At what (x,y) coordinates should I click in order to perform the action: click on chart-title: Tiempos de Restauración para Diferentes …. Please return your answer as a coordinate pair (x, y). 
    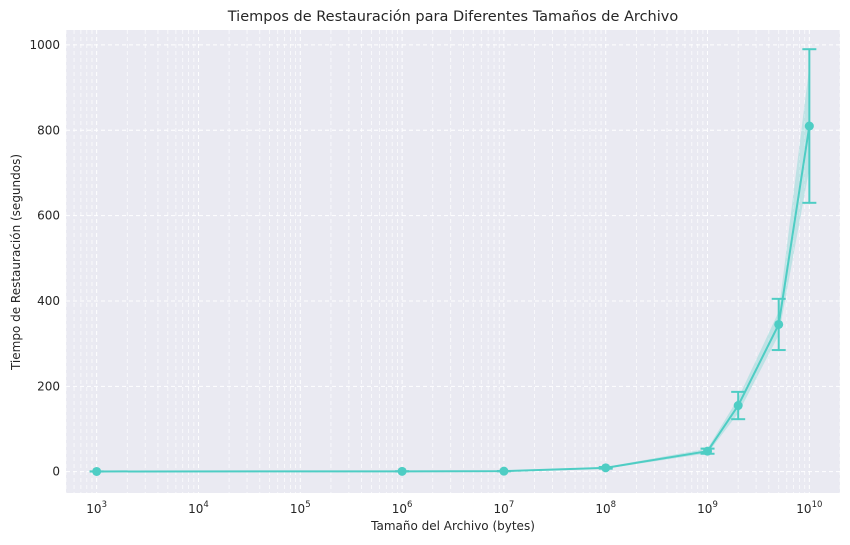
    Looking at the image, I should click on (453, 17).